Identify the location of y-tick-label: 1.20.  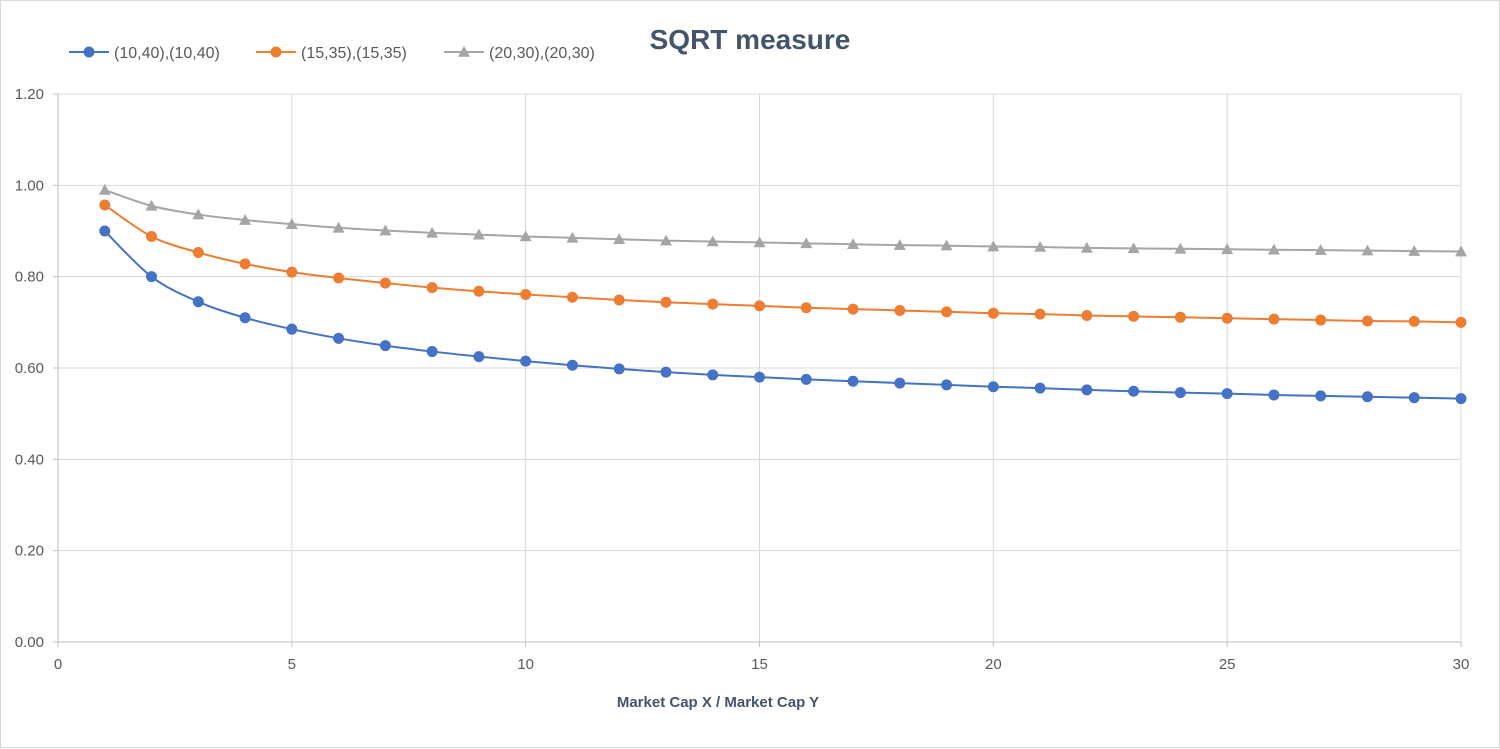
(29, 94).